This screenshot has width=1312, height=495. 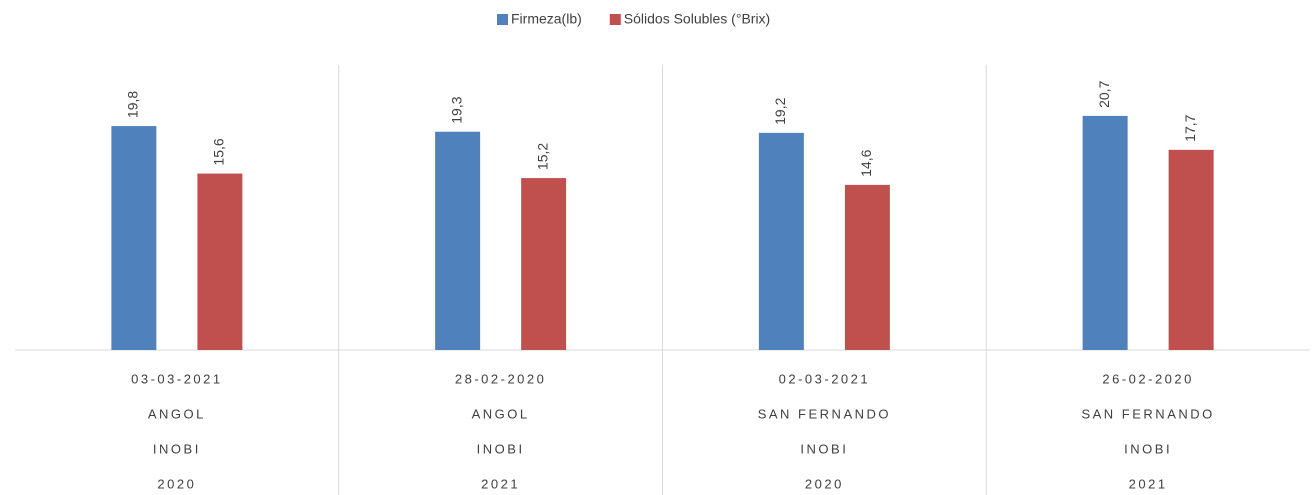 What do you see at coordinates (456, 109) in the screenshot?
I see `data-label: 19,3` at bounding box center [456, 109].